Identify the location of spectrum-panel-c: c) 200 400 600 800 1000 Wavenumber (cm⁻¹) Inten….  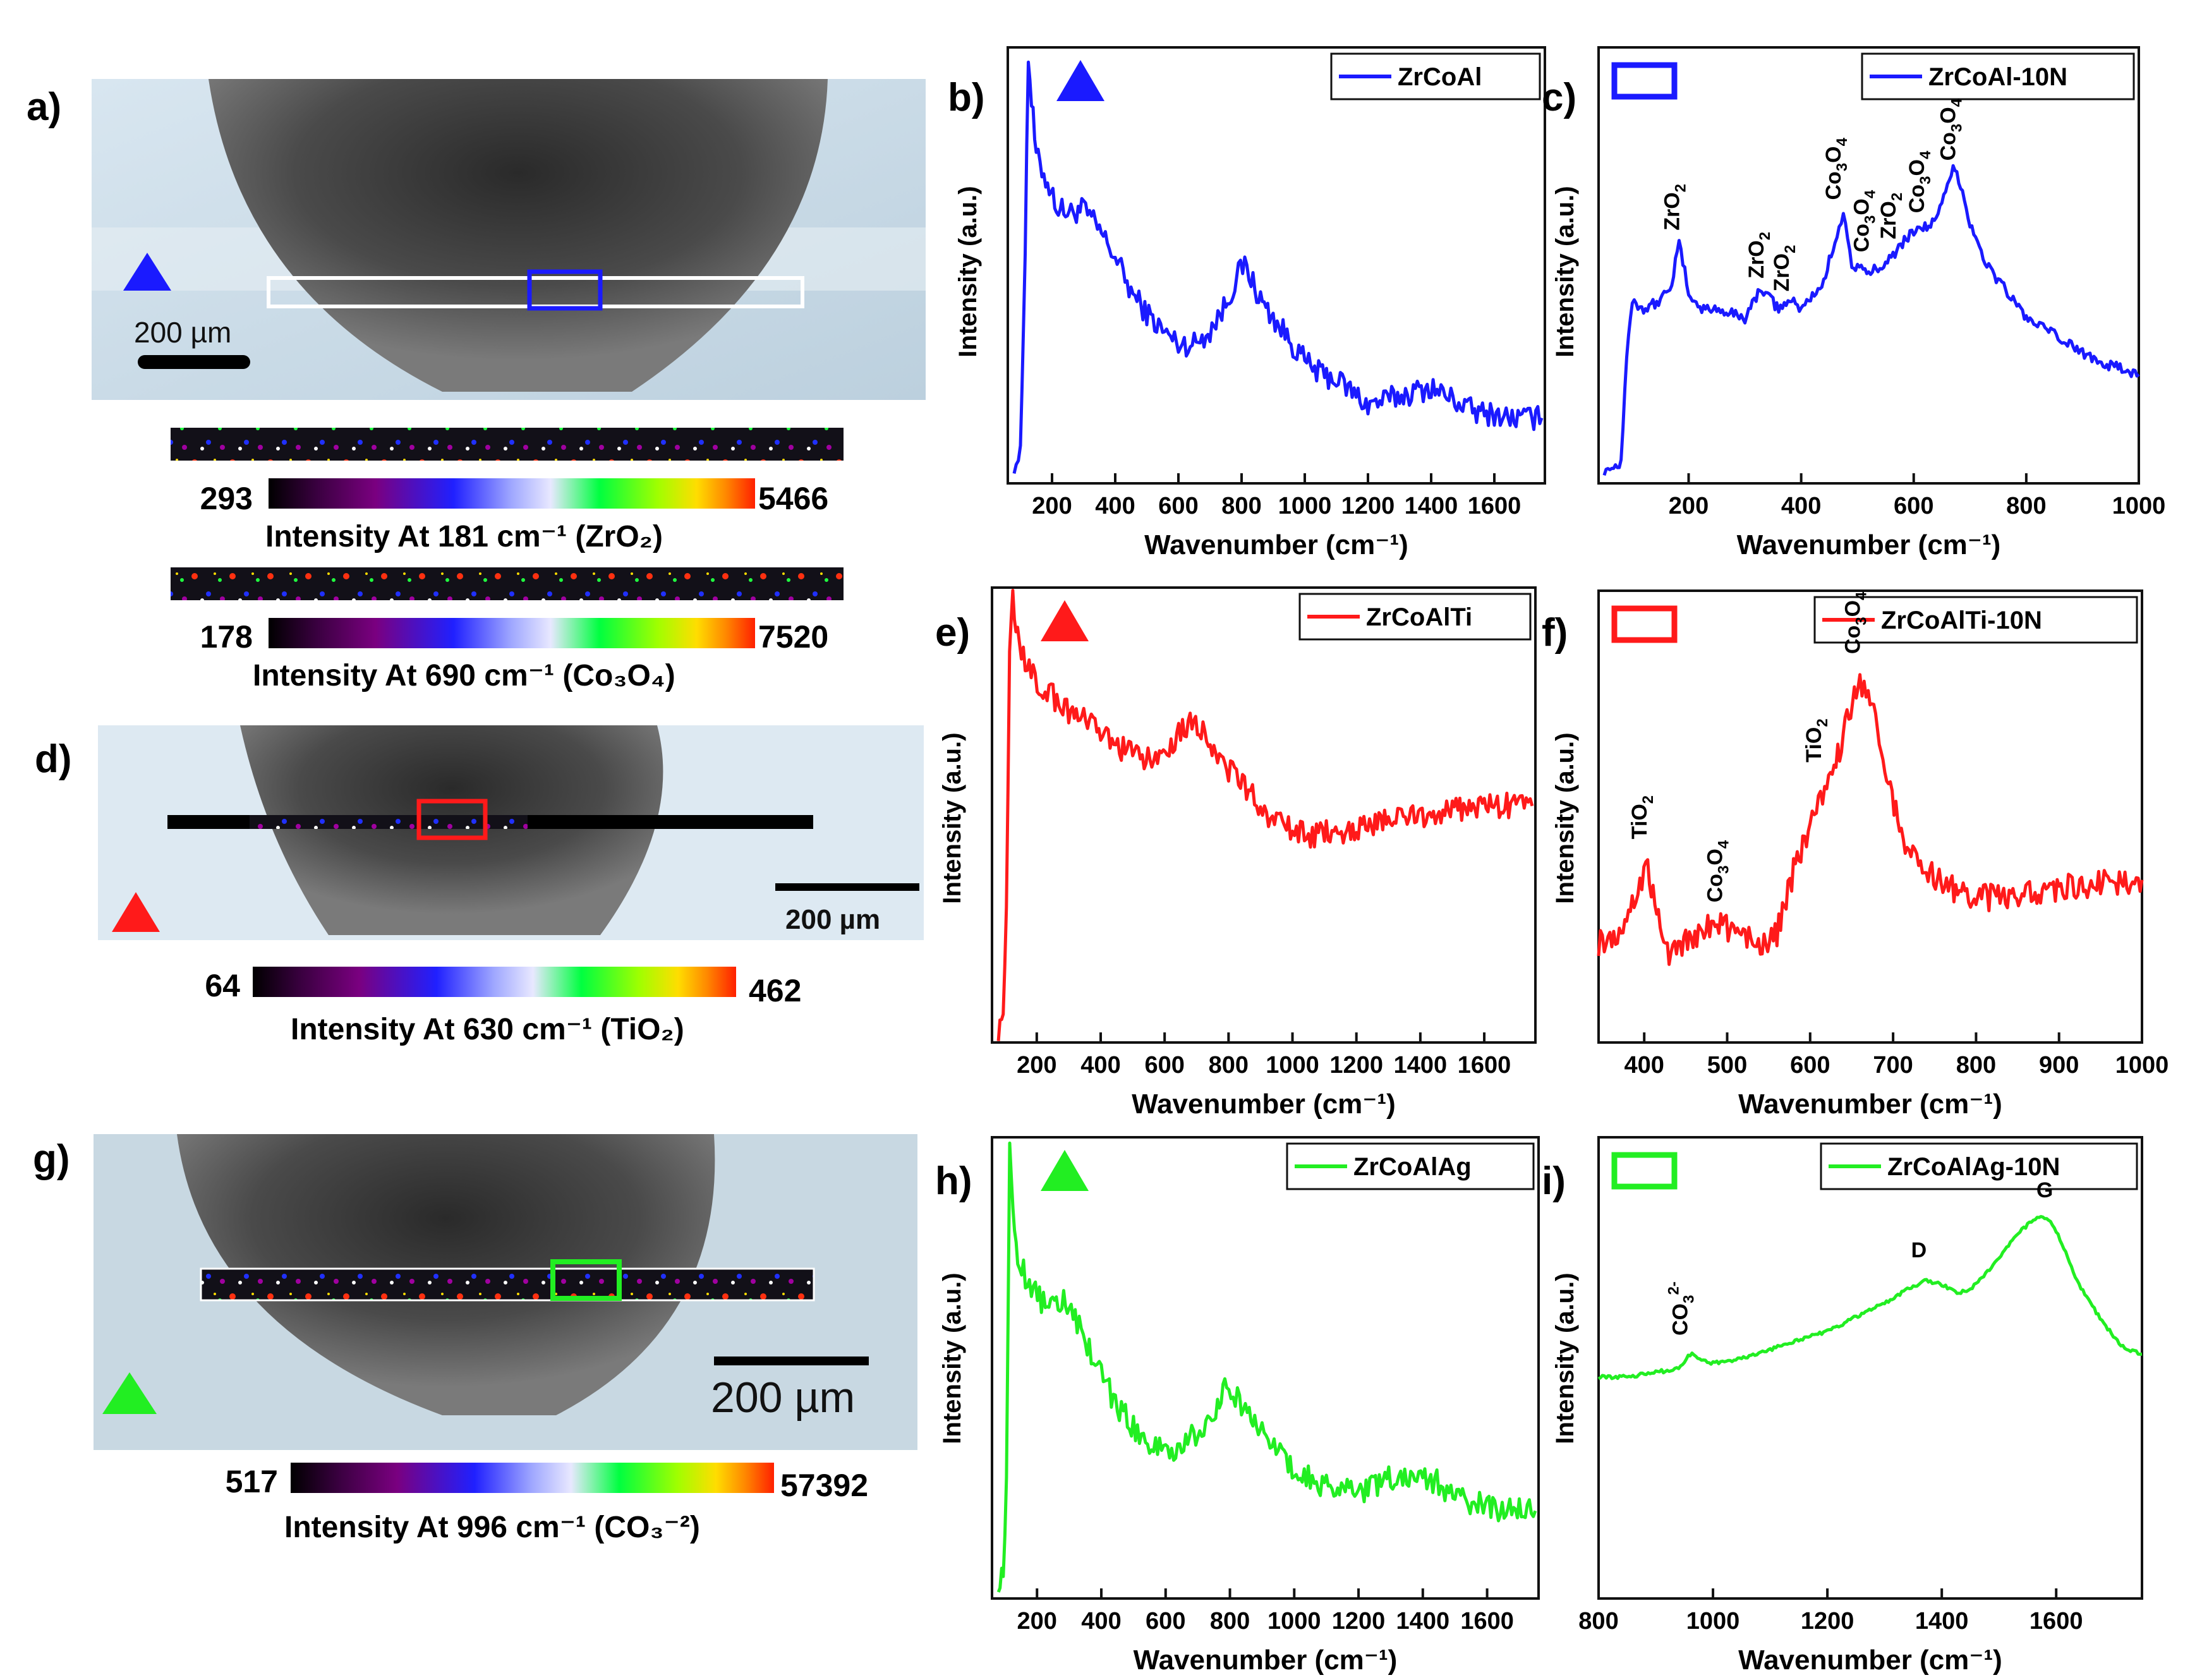
(1853, 303).